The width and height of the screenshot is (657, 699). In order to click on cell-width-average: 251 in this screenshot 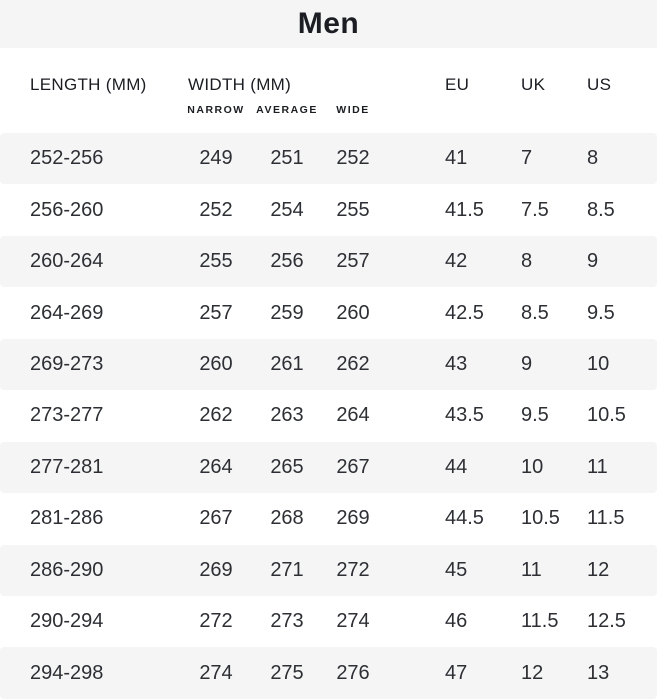, I will do `click(287, 158)`.